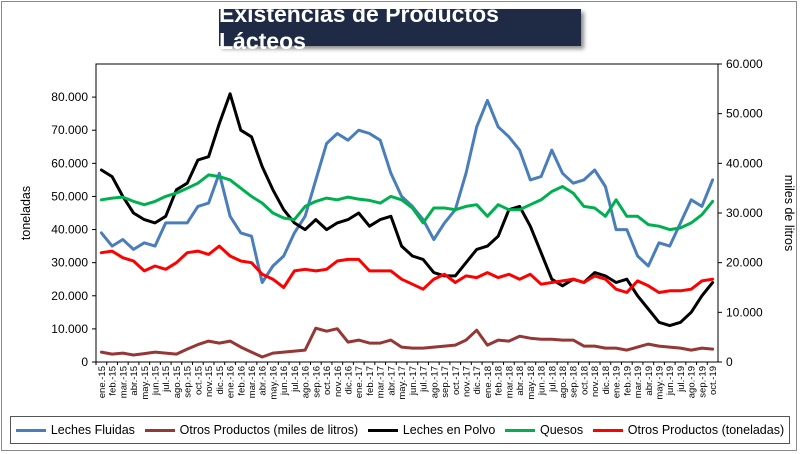 This screenshot has width=800, height=454. I want to click on x-tick-label: mar.-18, so click(509, 382).